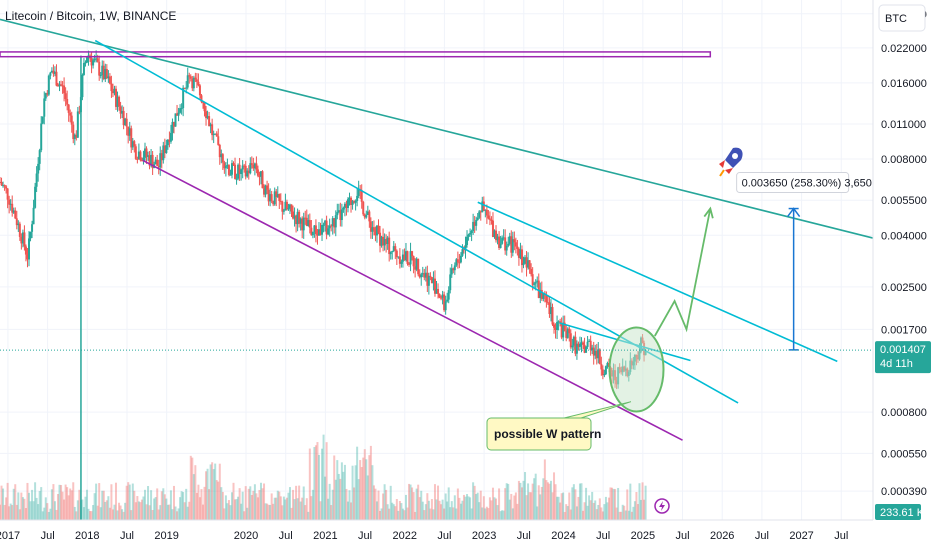 The height and width of the screenshot is (550, 932). What do you see at coordinates (902, 18) in the screenshot?
I see `currency-button` at bounding box center [902, 18].